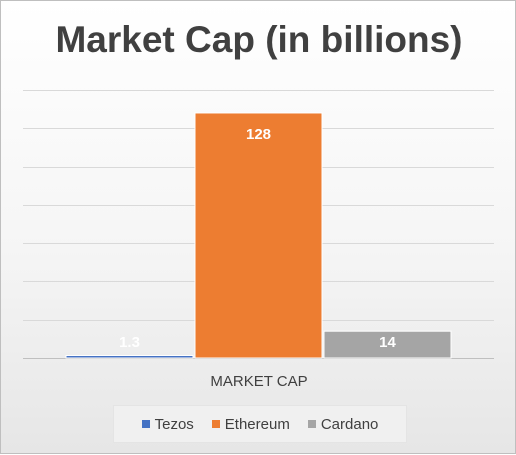 Image resolution: width=516 pixels, height=455 pixels. What do you see at coordinates (258, 134) in the screenshot?
I see `data-label-ethereum: 128` at bounding box center [258, 134].